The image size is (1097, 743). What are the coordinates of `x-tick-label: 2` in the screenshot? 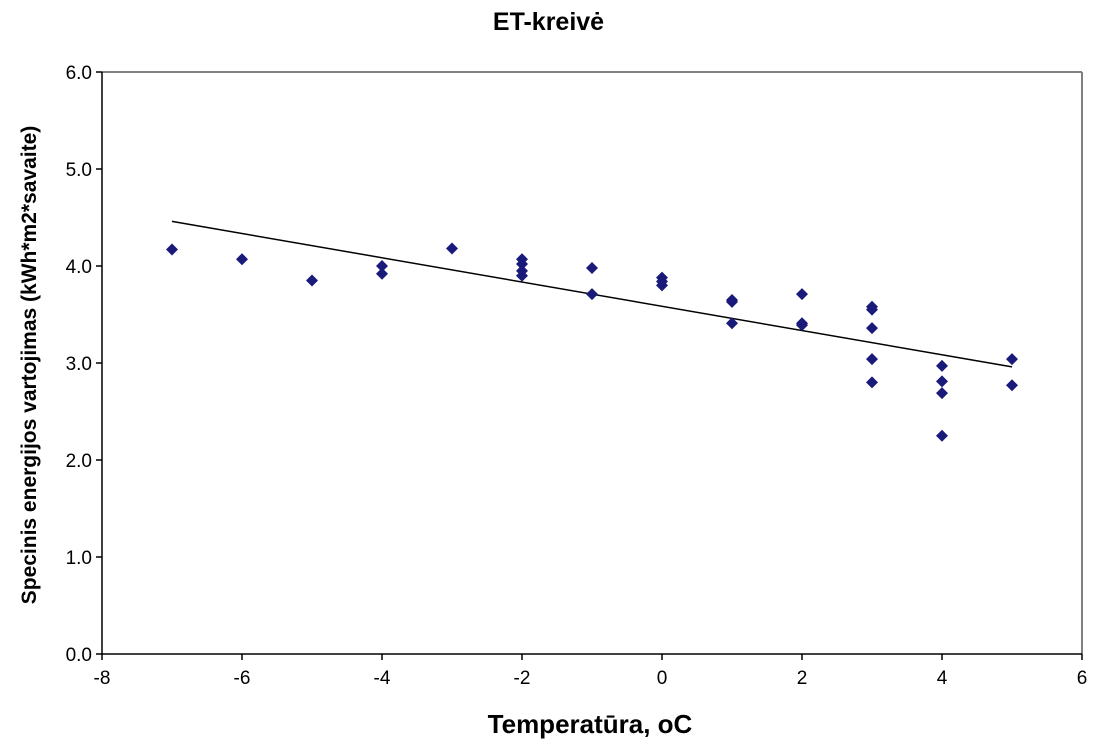 It's located at (802, 678).